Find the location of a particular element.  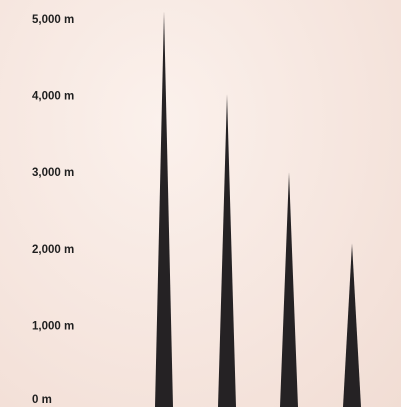

y-tick-label-5: 5,000 m is located at coordinates (53, 20).